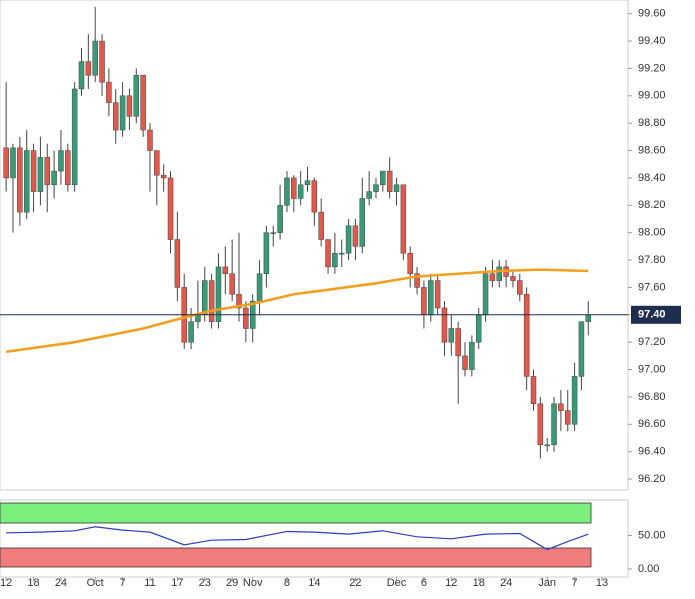  What do you see at coordinates (232, 583) in the screenshot?
I see `x-tick-label: 29` at bounding box center [232, 583].